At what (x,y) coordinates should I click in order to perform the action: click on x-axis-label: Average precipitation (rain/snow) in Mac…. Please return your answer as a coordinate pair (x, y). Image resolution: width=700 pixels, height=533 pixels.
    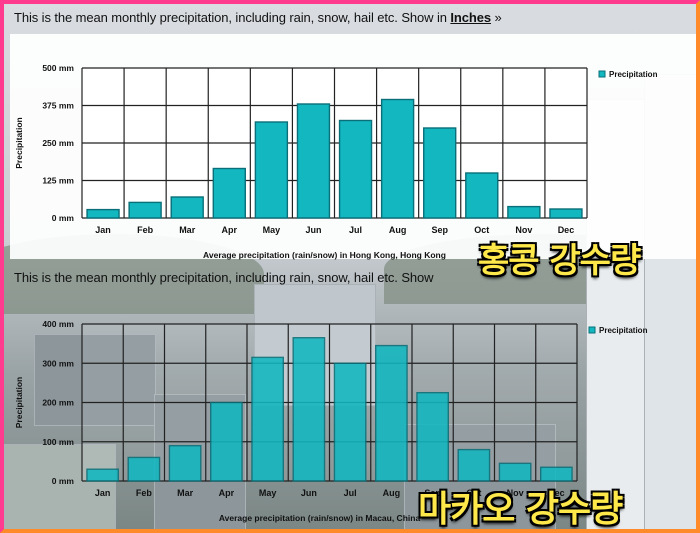
    Looking at the image, I should click on (320, 518).